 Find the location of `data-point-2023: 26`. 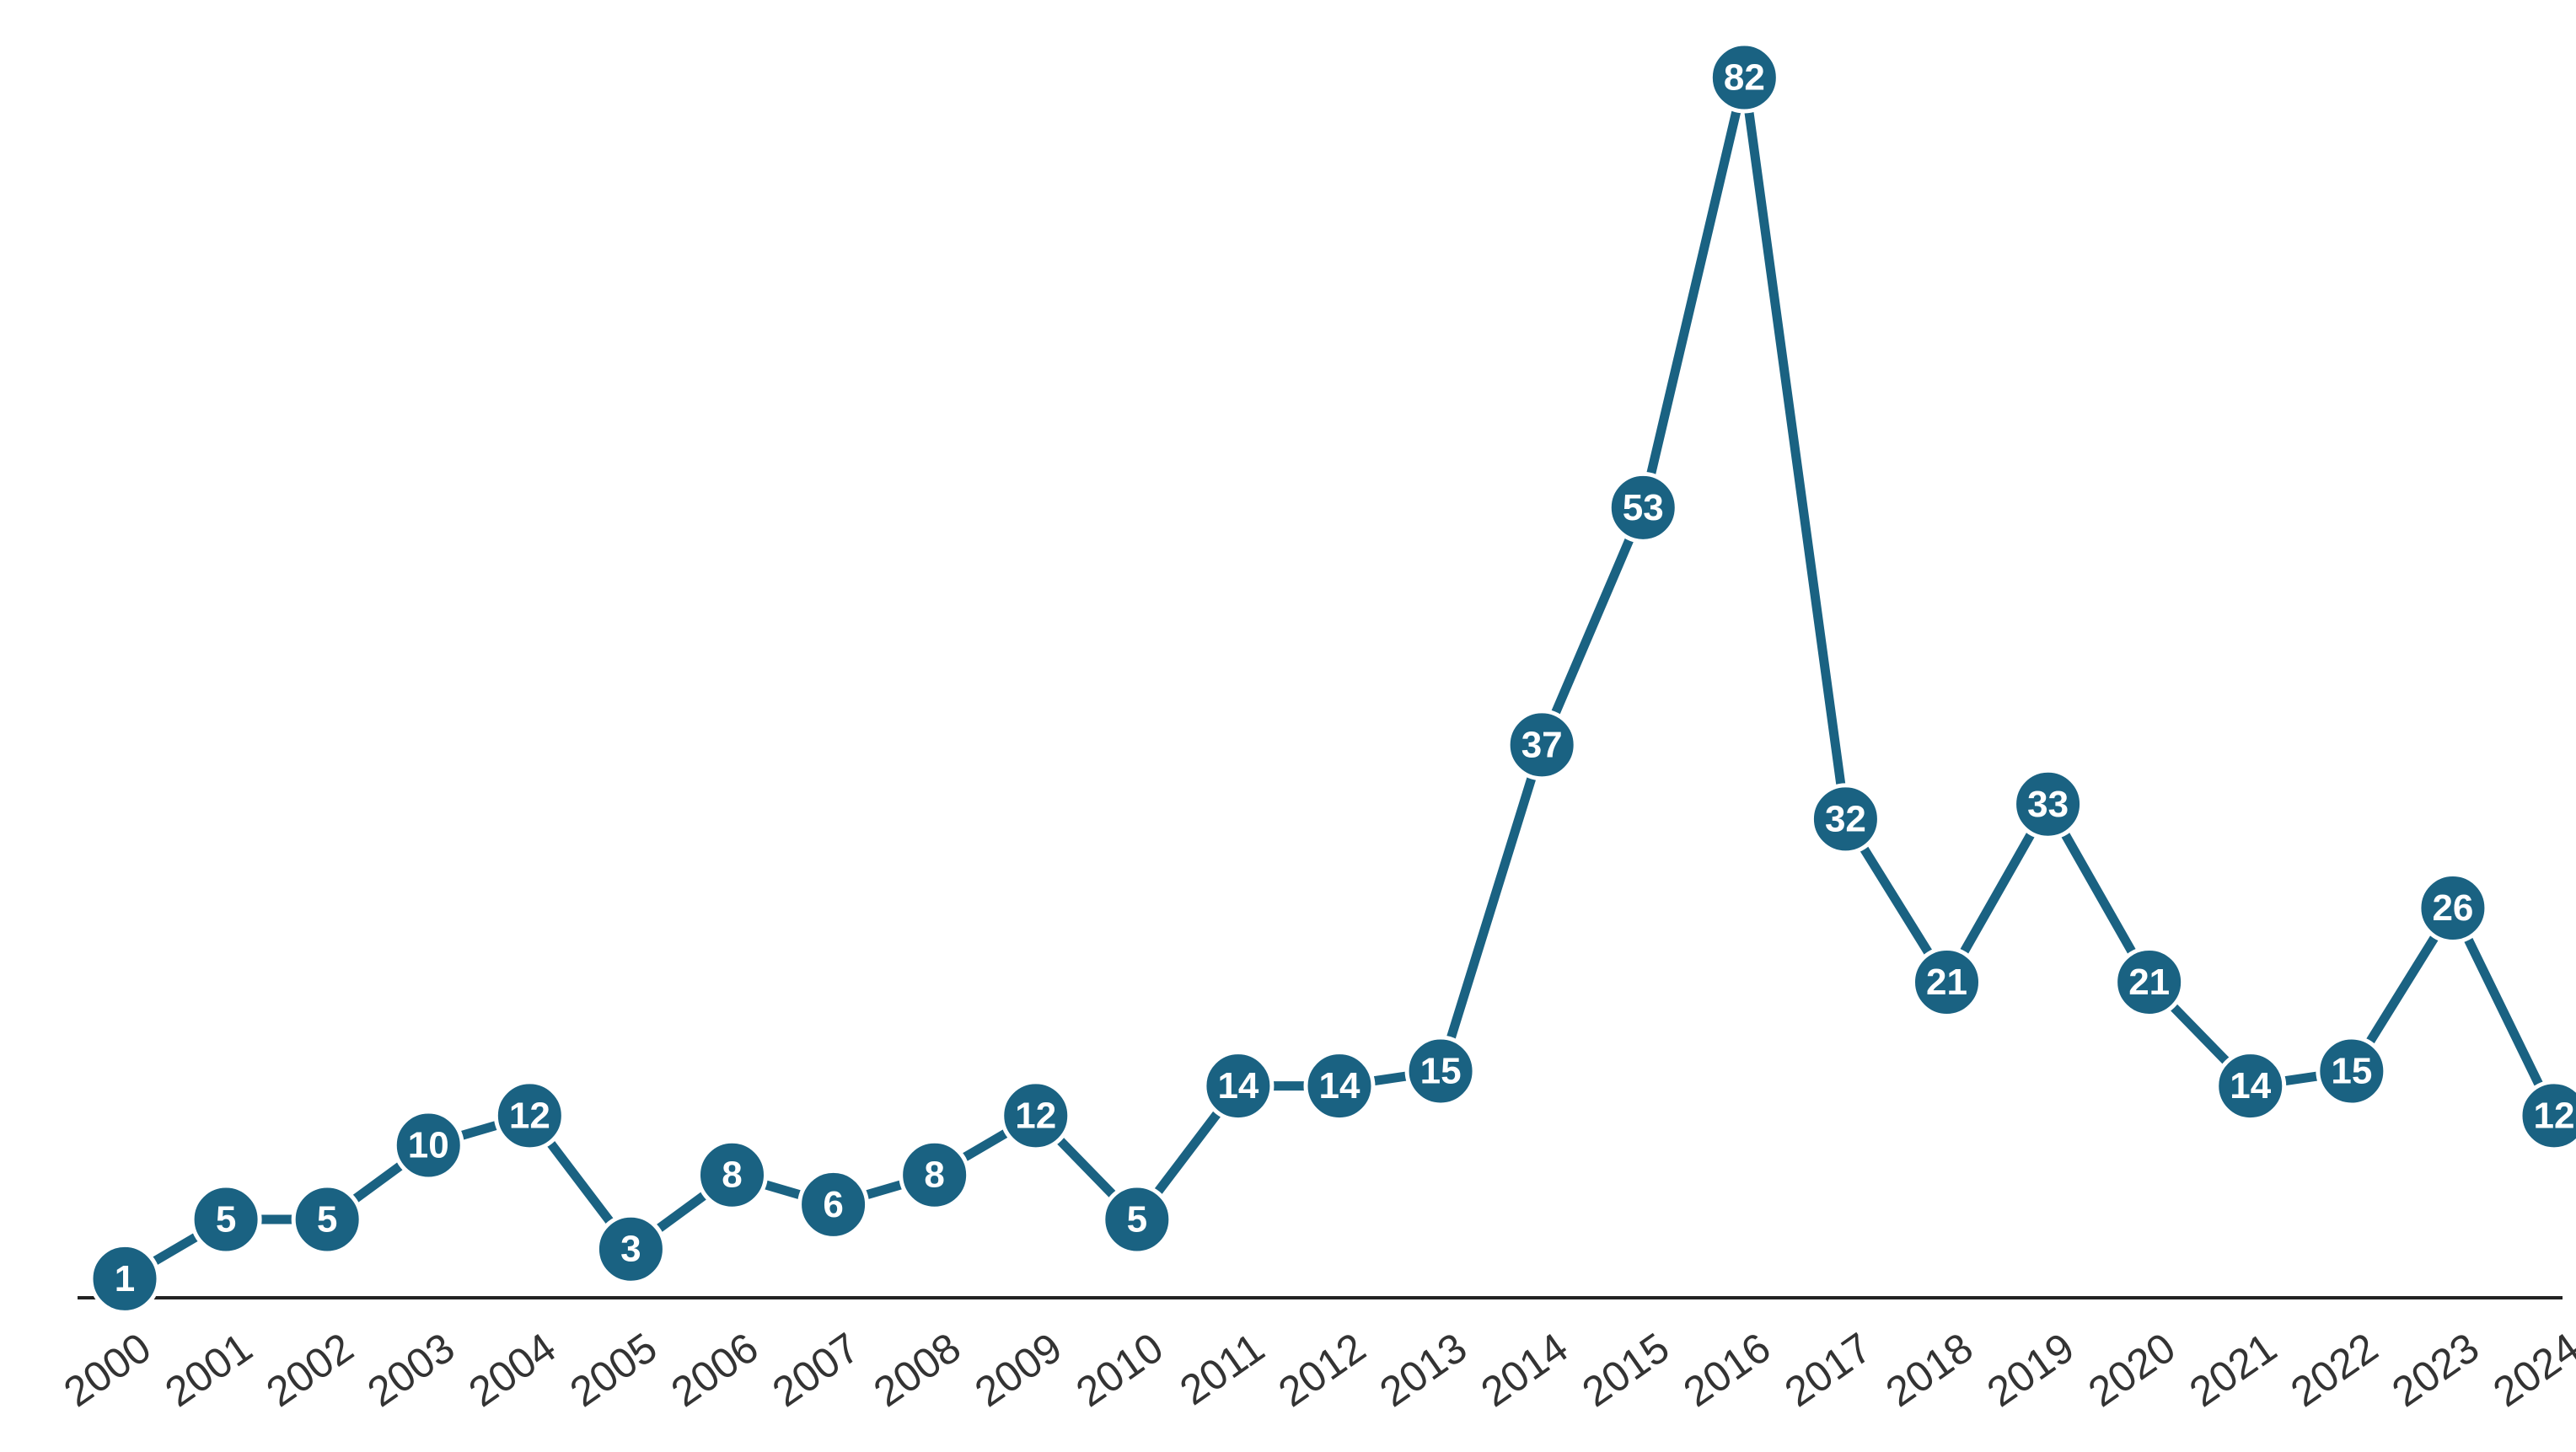

data-point-2023: 26 is located at coordinates (2453, 907).